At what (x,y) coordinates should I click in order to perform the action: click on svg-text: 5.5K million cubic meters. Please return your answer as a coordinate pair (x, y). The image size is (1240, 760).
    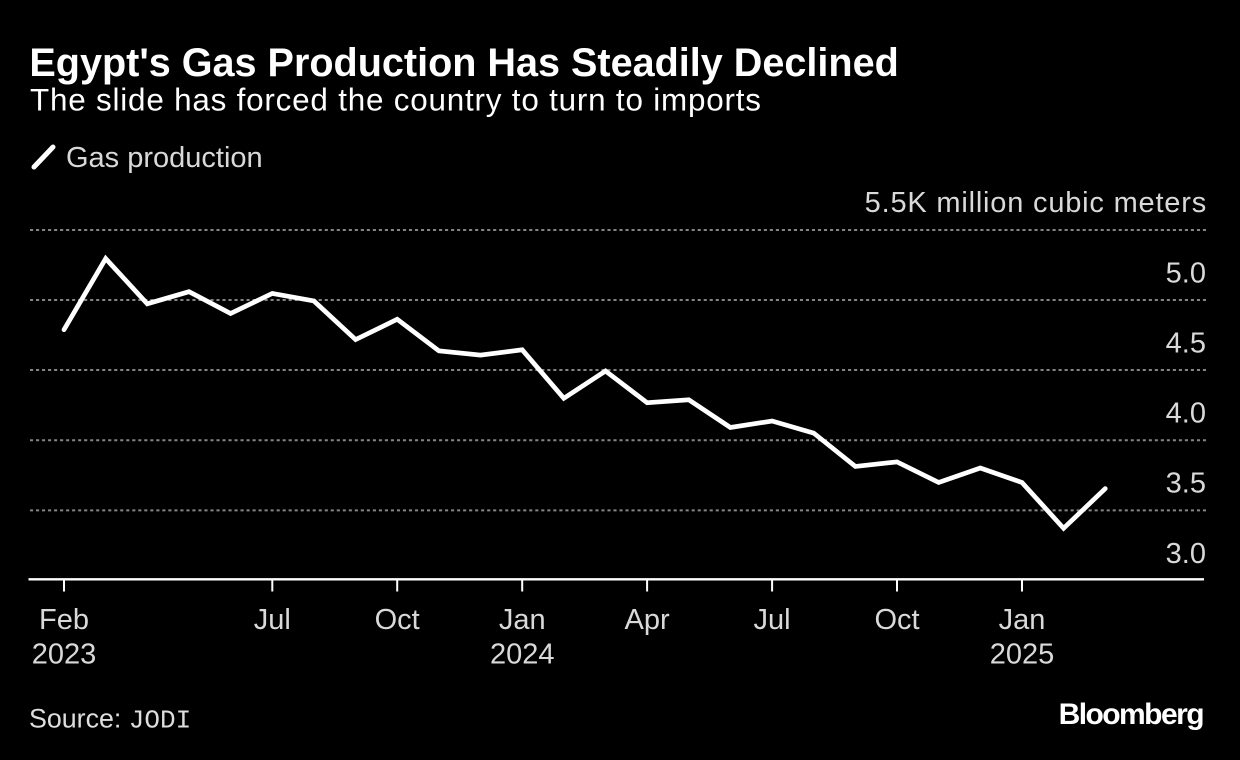
    Looking at the image, I should click on (1036, 203).